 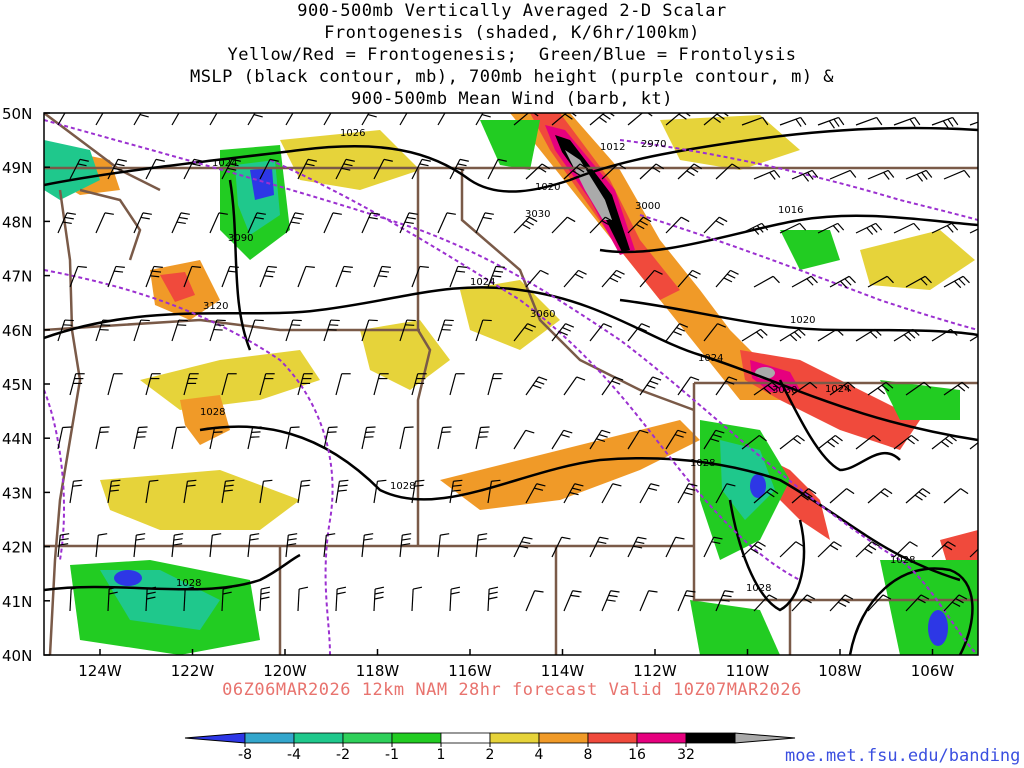 What do you see at coordinates (343, 755) in the screenshot?
I see `colorbar-label: -2` at bounding box center [343, 755].